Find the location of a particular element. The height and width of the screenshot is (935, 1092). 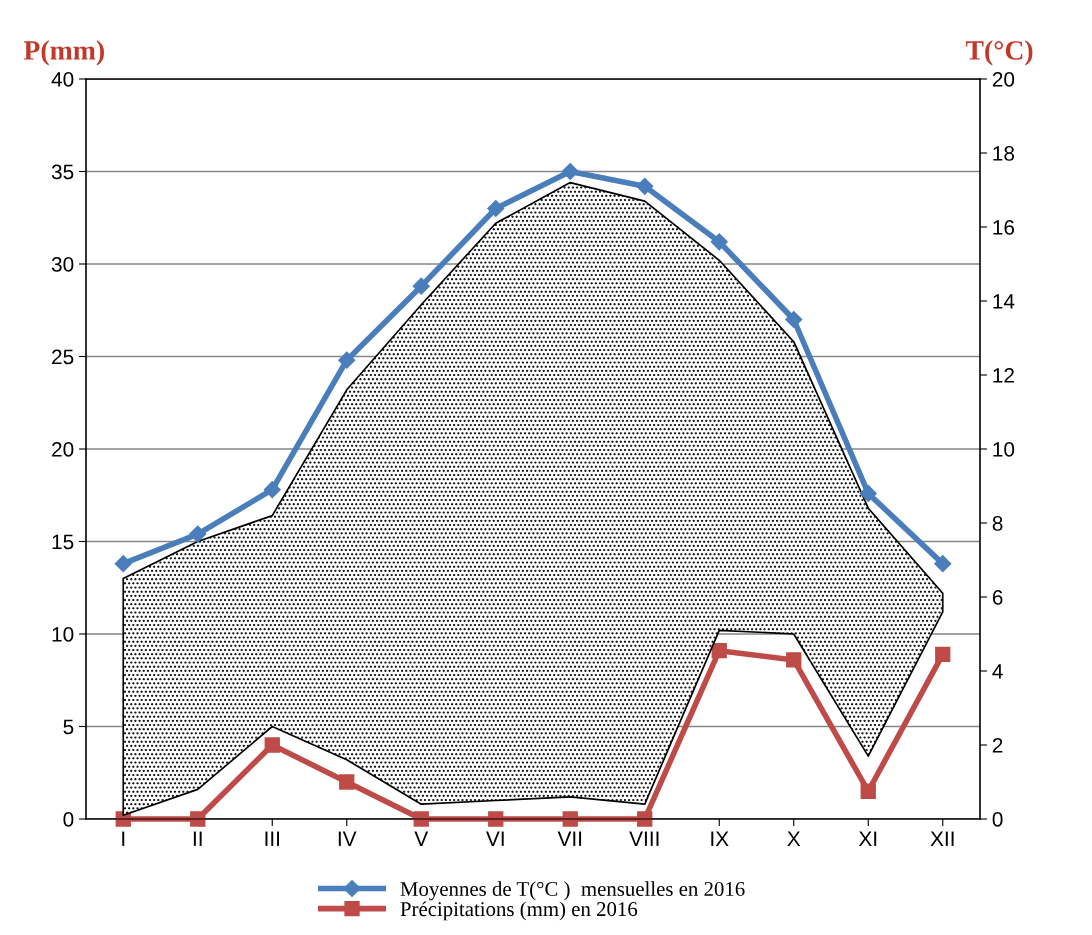

y-tick-label: 5 is located at coordinates (68, 727).